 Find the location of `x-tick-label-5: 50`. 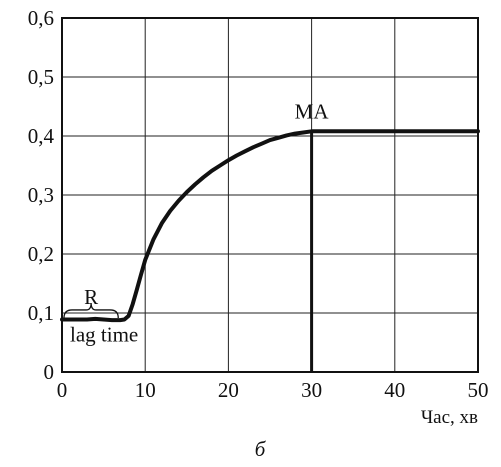

x-tick-label-5: 50 is located at coordinates (478, 390).